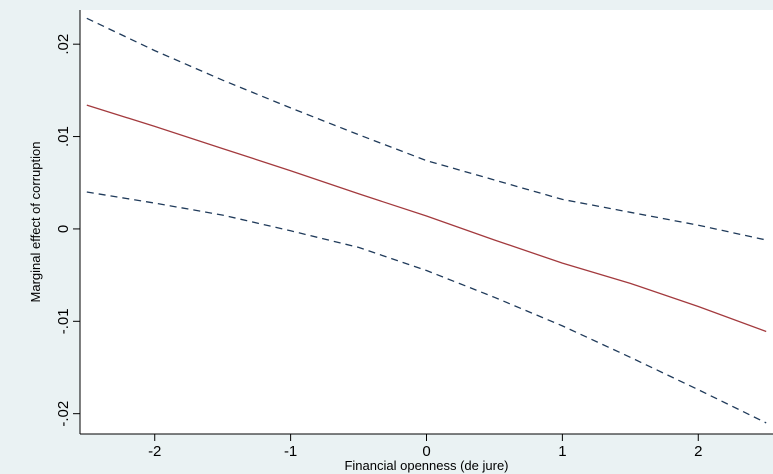 This screenshot has height=474, width=773. I want to click on y-tick-label: .01, so click(63, 136).